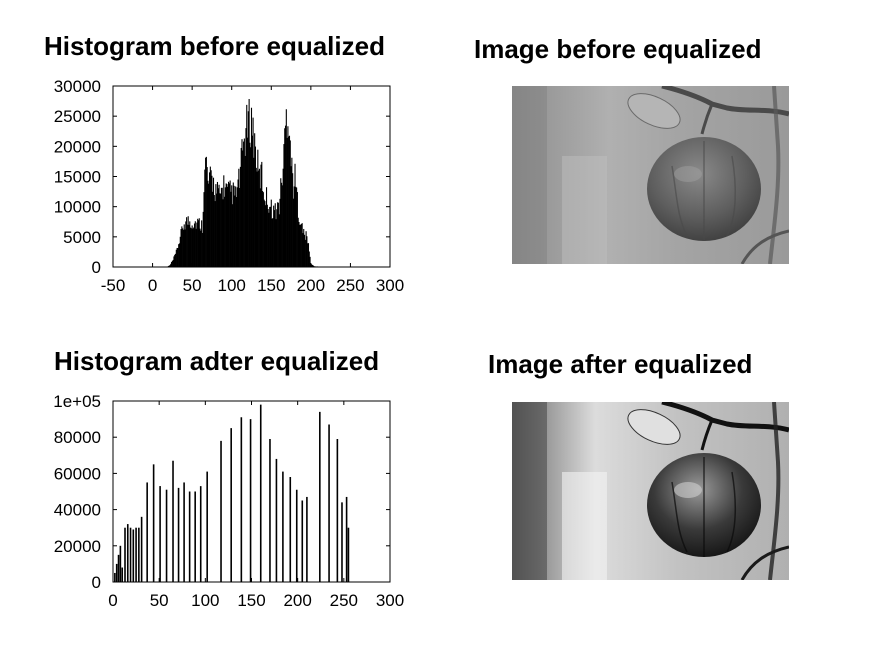 The height and width of the screenshot is (654, 872). What do you see at coordinates (650, 491) in the screenshot?
I see `apple-image-after` at bounding box center [650, 491].